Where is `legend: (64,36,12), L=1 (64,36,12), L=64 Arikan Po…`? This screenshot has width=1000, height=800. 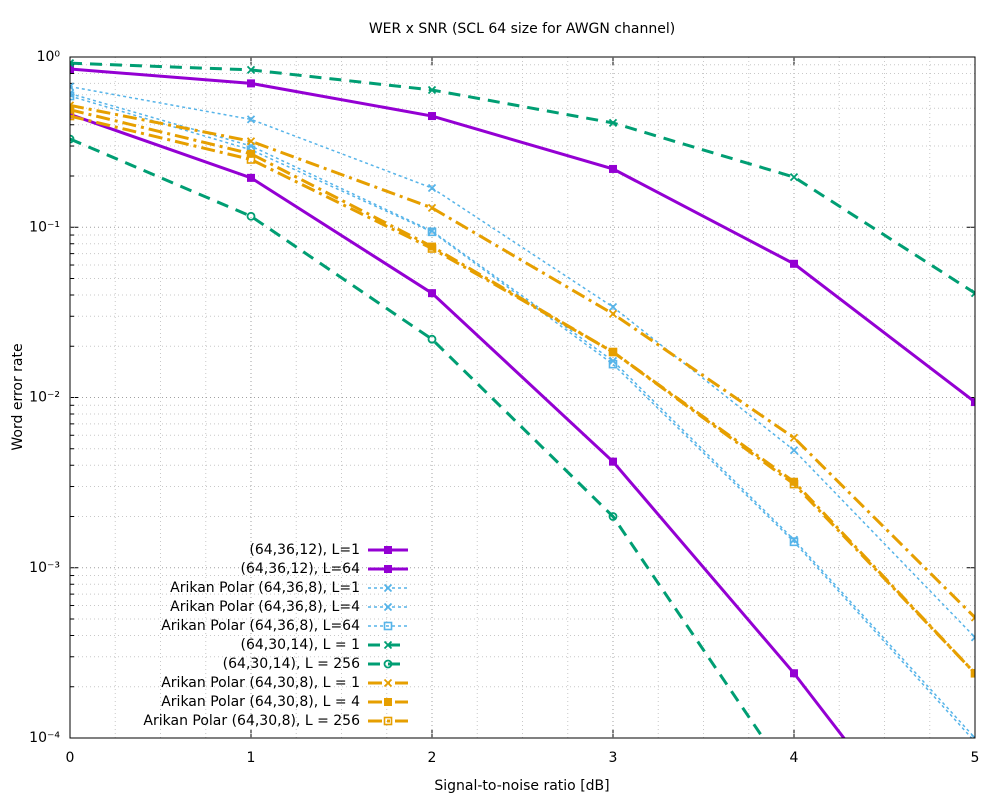 legend: (64,36,12), L=1 (64,36,12), L=64 Arikan Po… is located at coordinates (275, 635).